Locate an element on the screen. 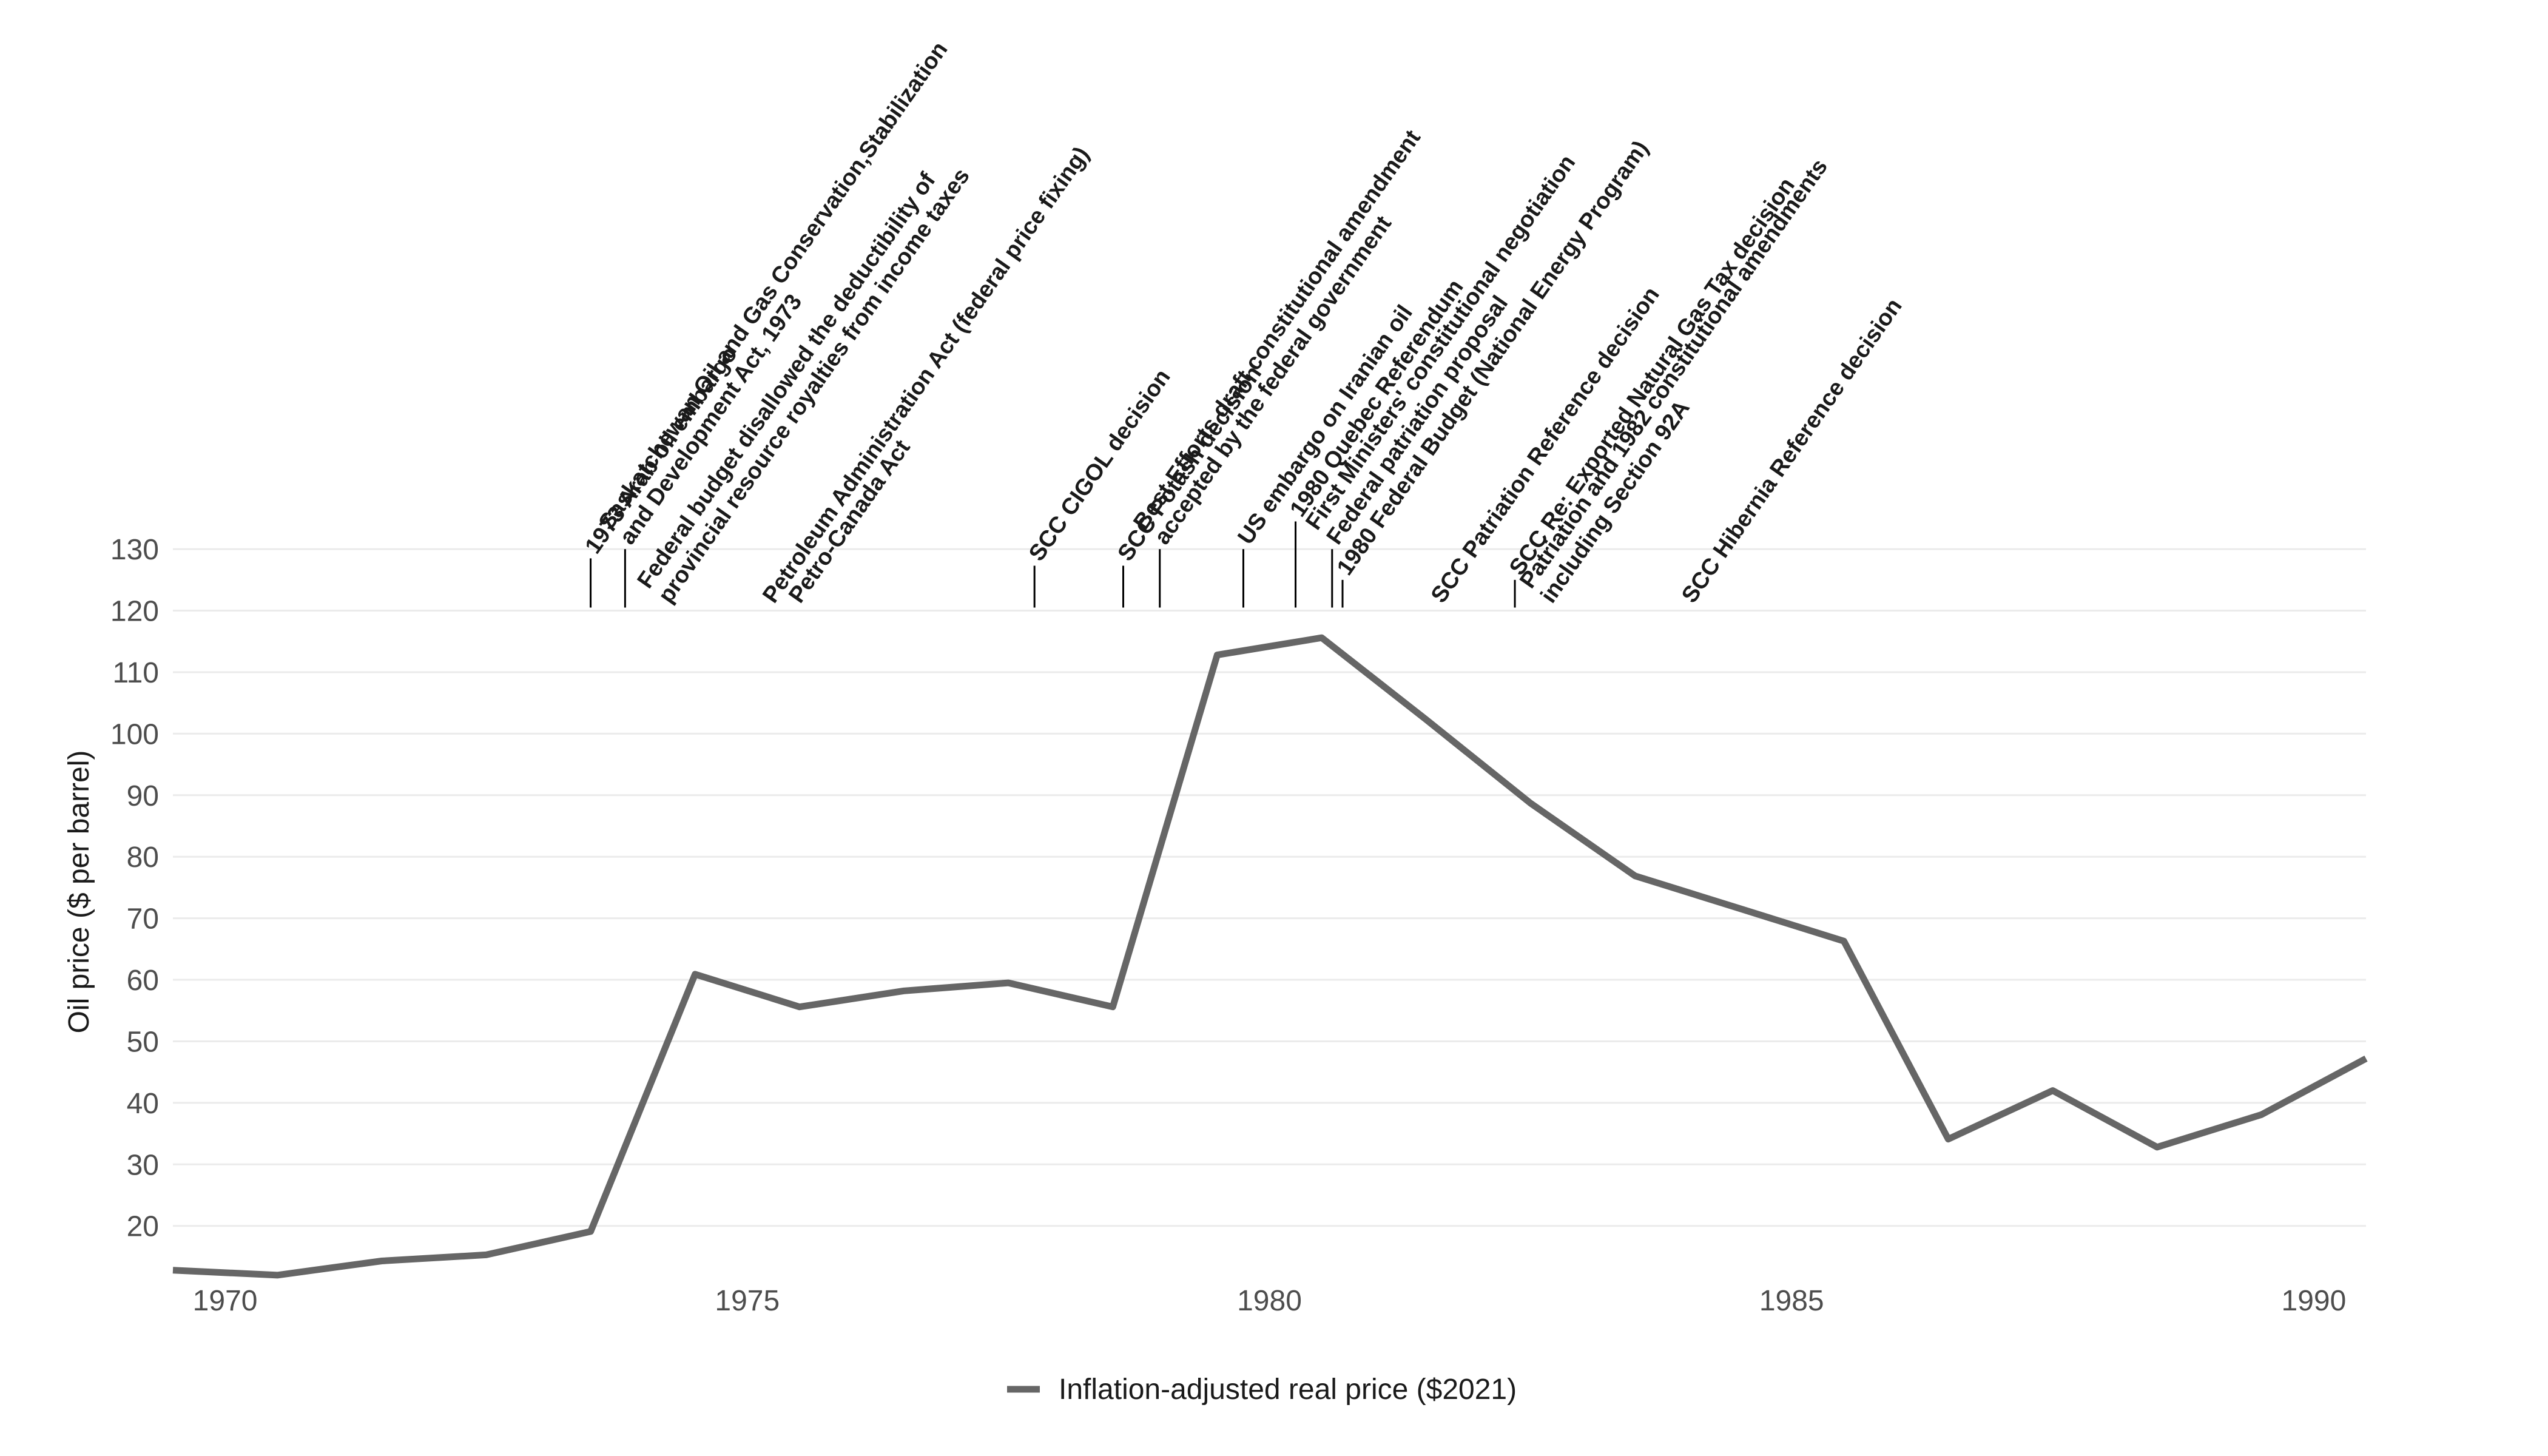 Image resolution: width=2548 pixels, height=1456 pixels. x-tick-label: 1985 is located at coordinates (1791, 1301).